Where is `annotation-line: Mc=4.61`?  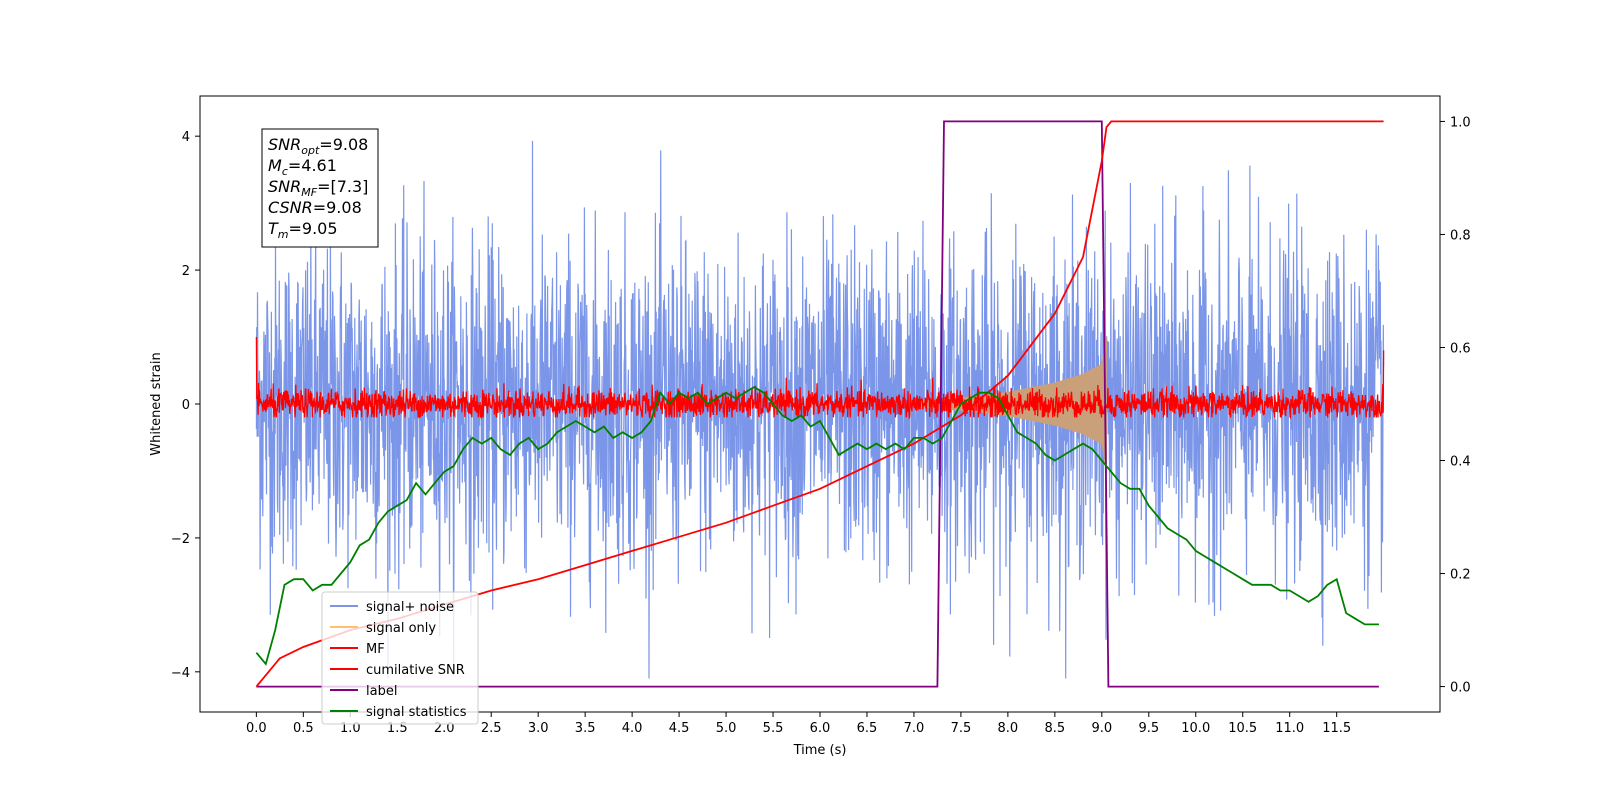 annotation-line: Mc=4.61 is located at coordinates (302, 167).